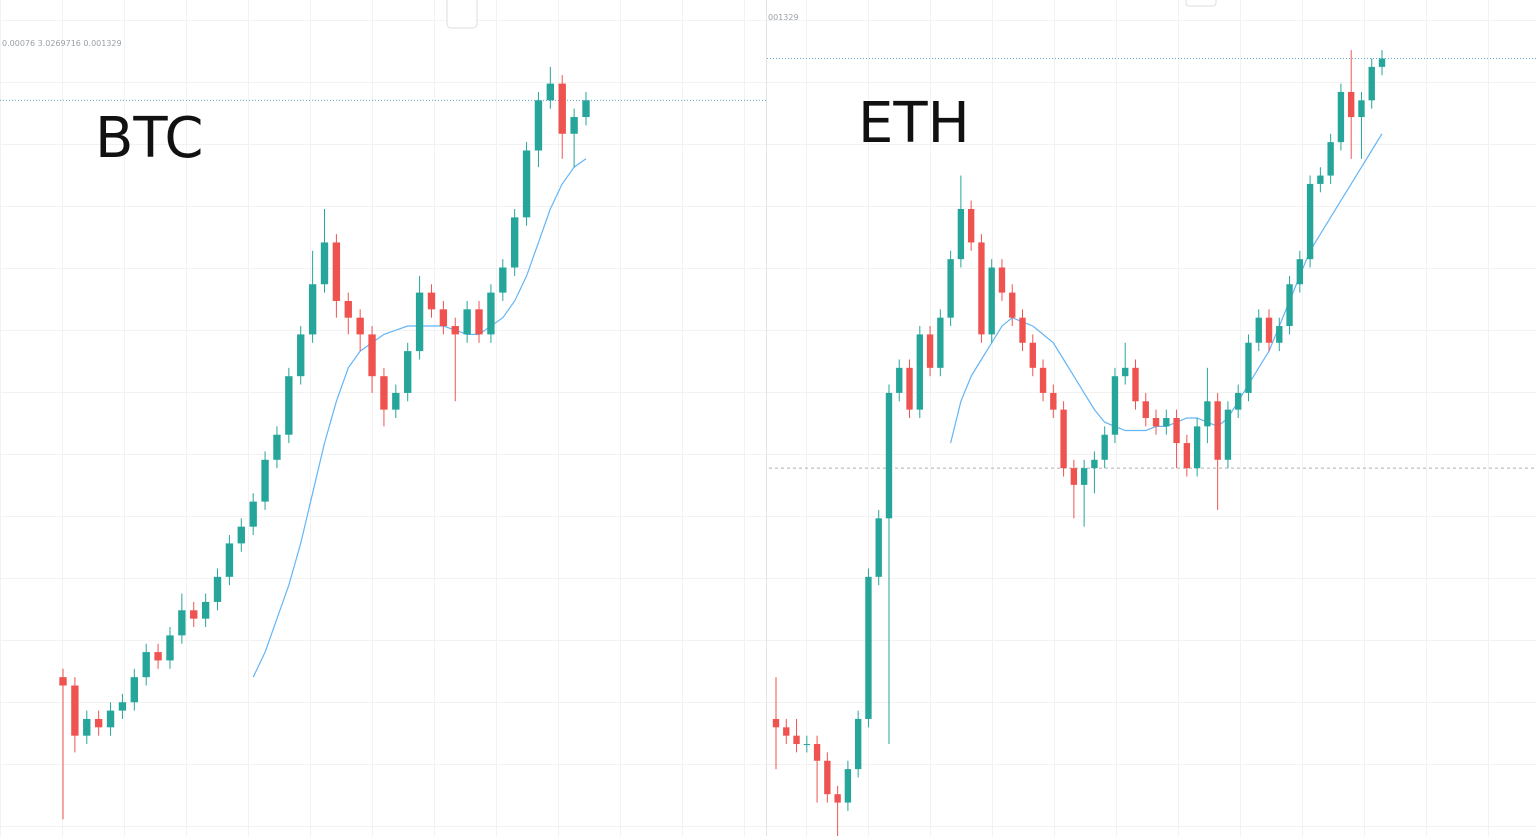 The width and height of the screenshot is (1536, 836). I want to click on status-line: 001329, so click(783, 17).